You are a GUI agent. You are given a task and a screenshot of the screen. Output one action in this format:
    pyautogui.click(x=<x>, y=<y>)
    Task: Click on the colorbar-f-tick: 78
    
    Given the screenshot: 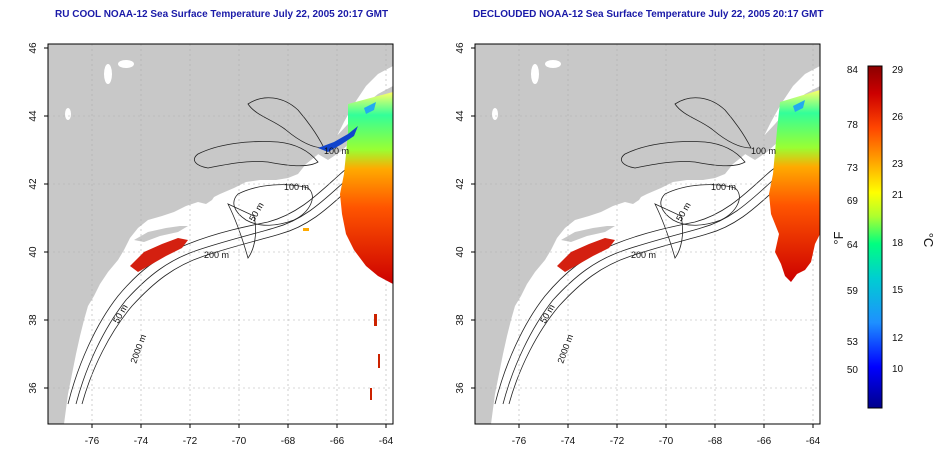 What is the action you would take?
    pyautogui.click(x=853, y=125)
    